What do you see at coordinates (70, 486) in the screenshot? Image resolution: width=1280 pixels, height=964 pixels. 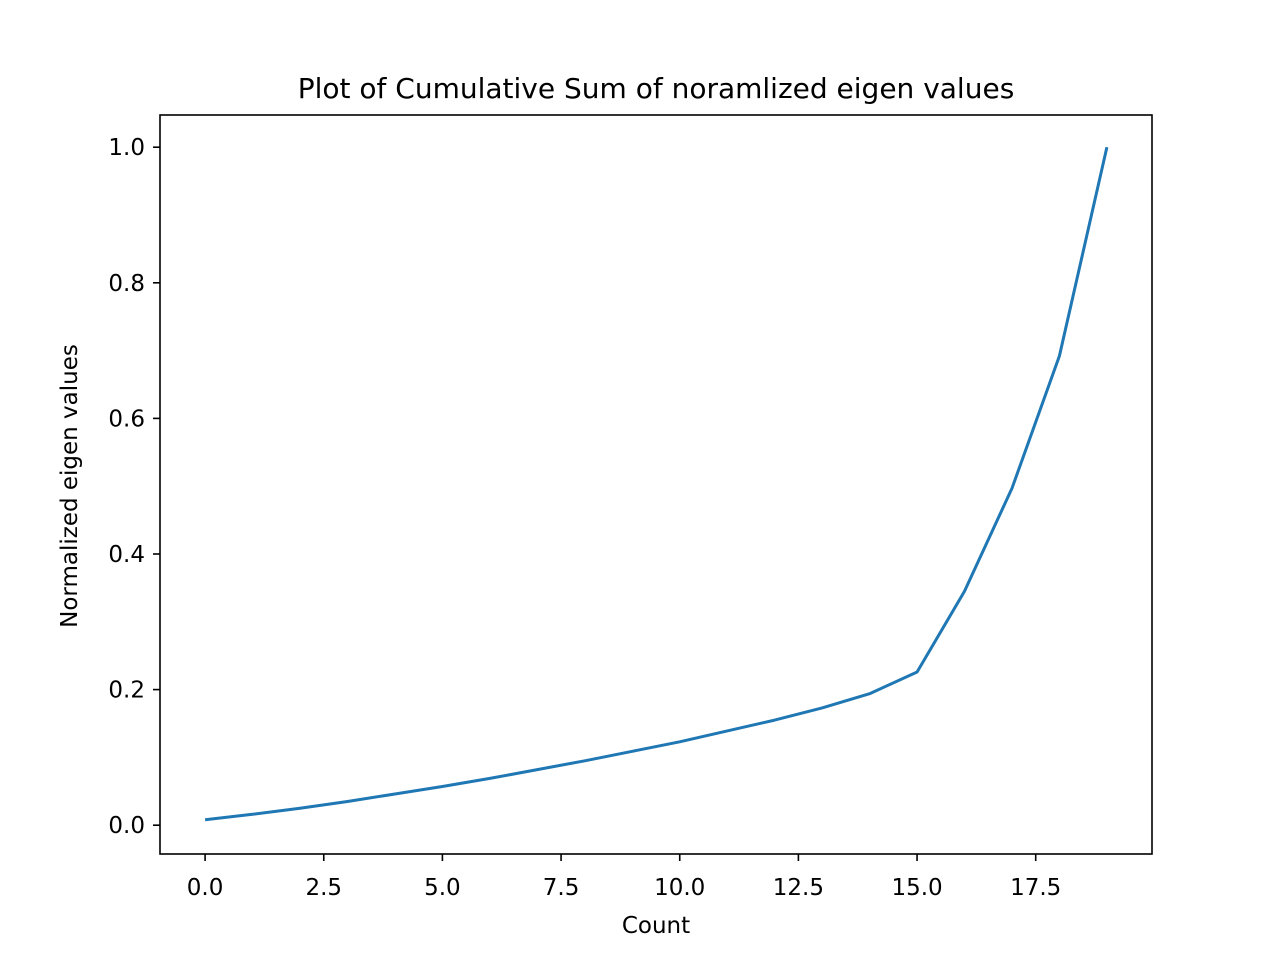 I see `y-axis-label: Normalized eigen values` at bounding box center [70, 486].